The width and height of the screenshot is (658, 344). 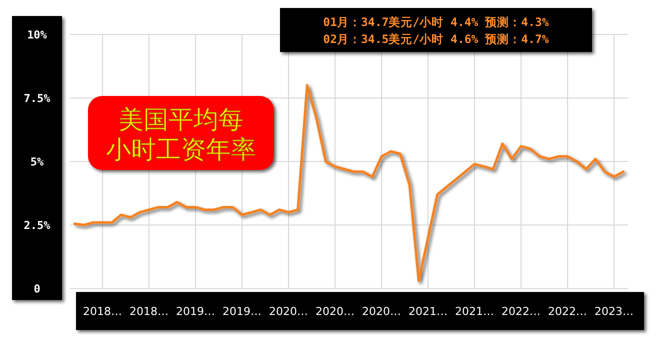 What do you see at coordinates (37, 225) in the screenshot?
I see `y-tick-label: 2.5%` at bounding box center [37, 225].